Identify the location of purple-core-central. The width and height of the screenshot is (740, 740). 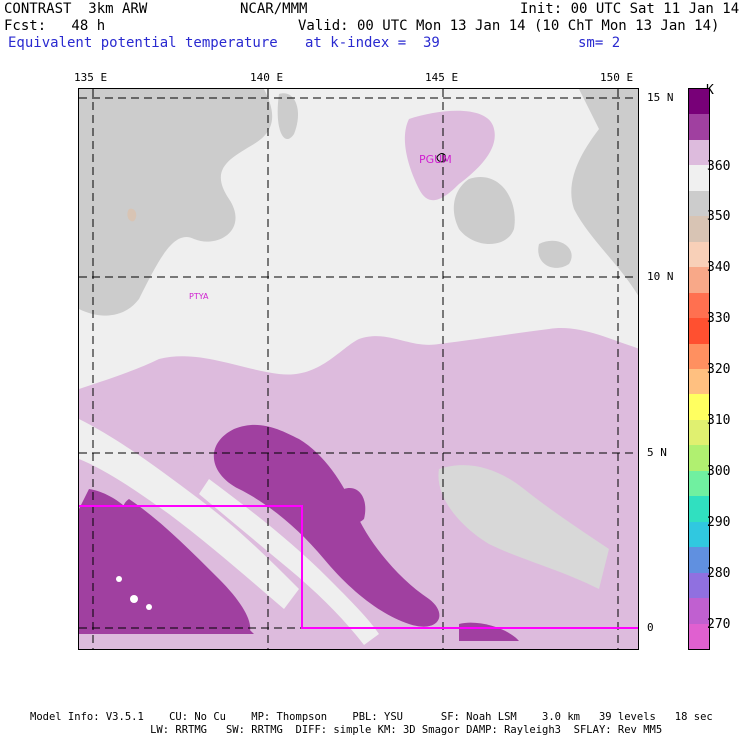
(326, 525).